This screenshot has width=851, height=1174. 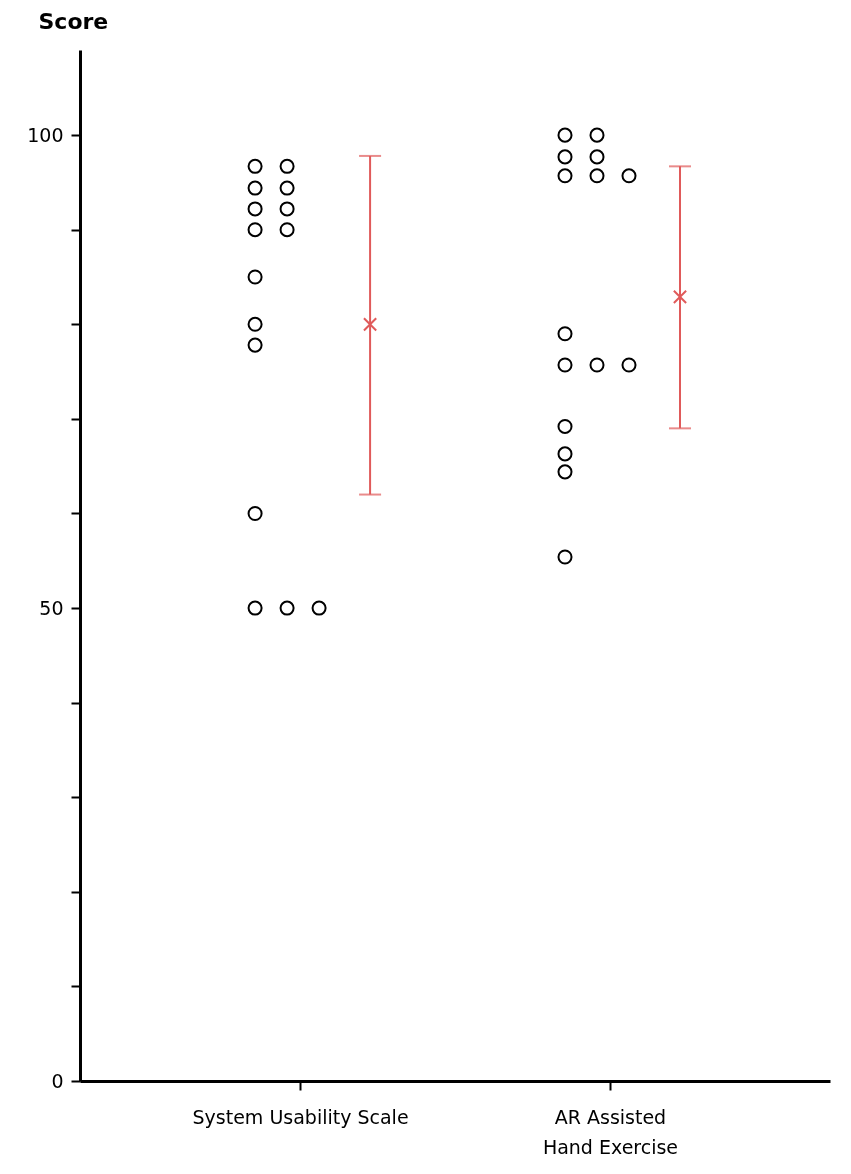 What do you see at coordinates (51, 607) in the screenshot?
I see `y-tick-label: 50` at bounding box center [51, 607].